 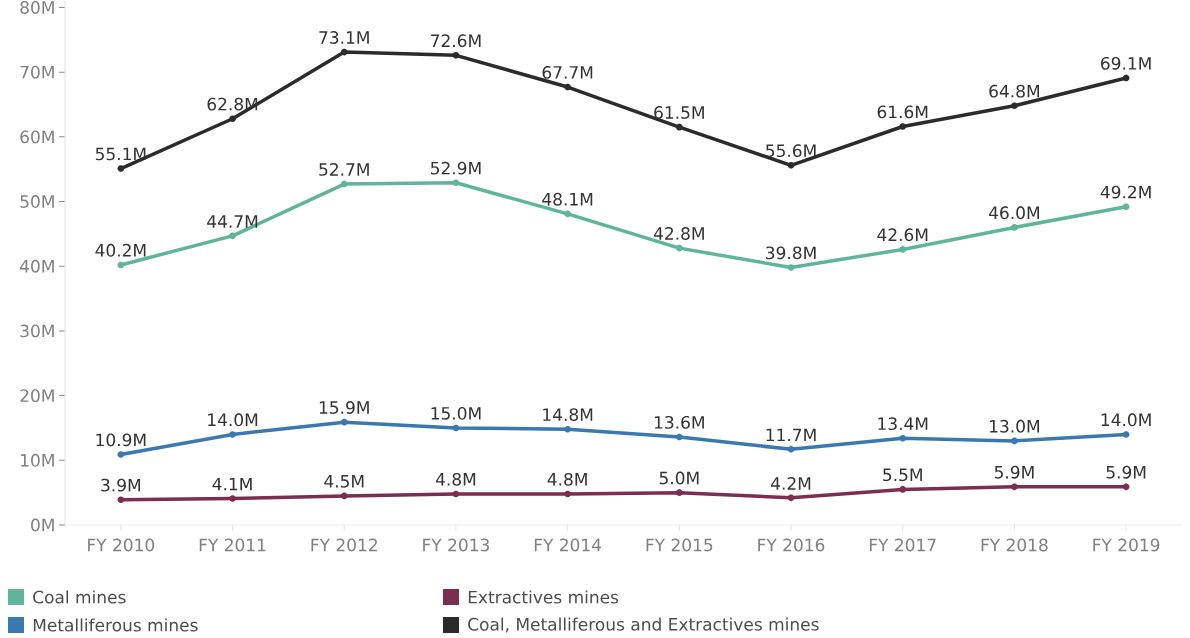 What do you see at coordinates (568, 415) in the screenshot?
I see `data-label: 14.8M` at bounding box center [568, 415].